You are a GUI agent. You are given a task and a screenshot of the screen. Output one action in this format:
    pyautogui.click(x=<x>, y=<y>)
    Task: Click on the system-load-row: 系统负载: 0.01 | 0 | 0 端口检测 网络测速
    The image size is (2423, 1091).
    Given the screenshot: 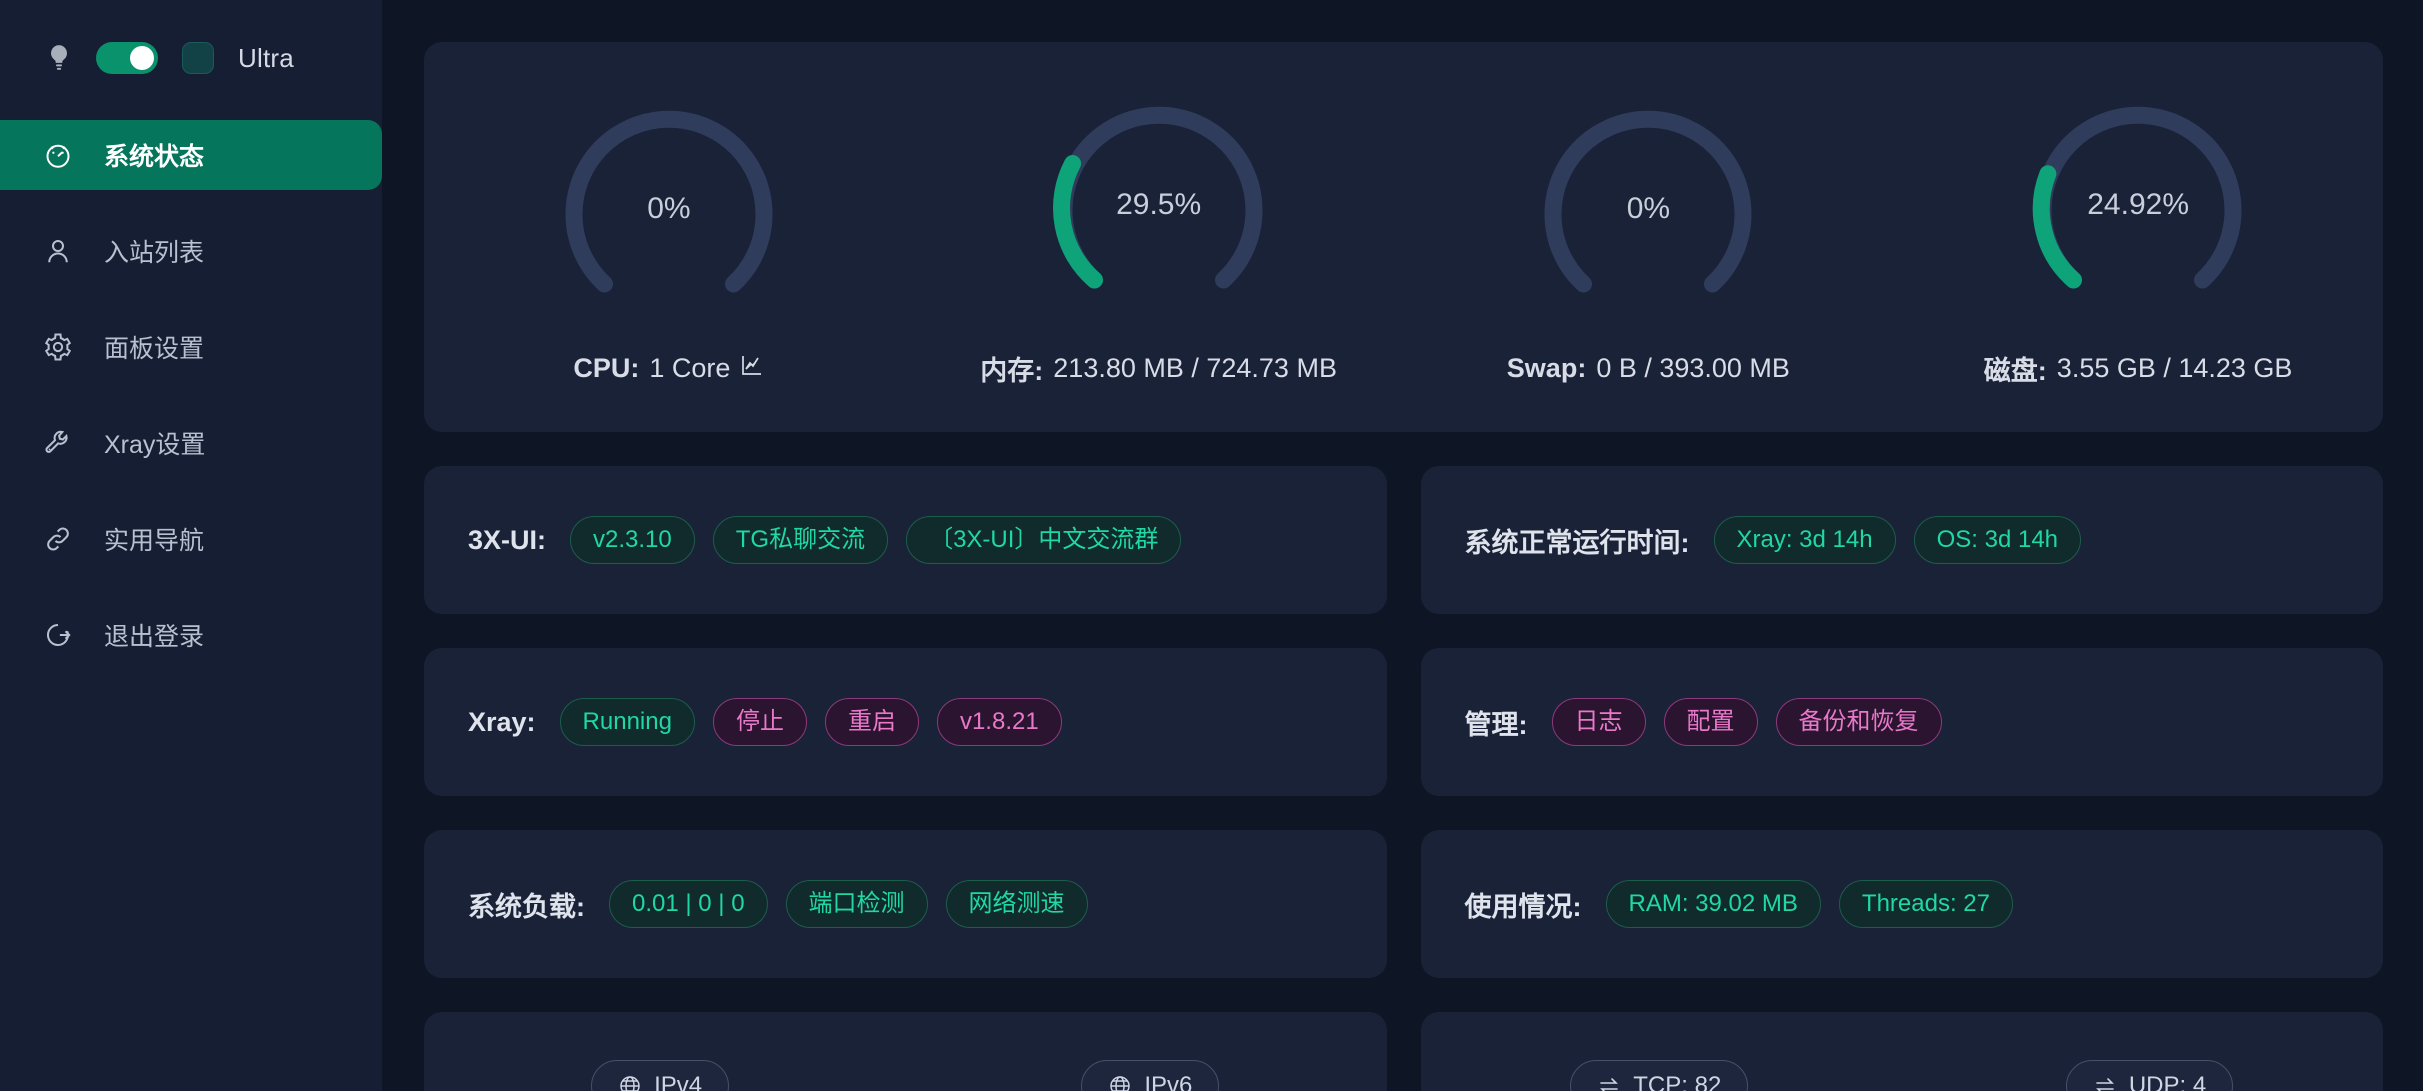 What is the action you would take?
    pyautogui.click(x=905, y=904)
    